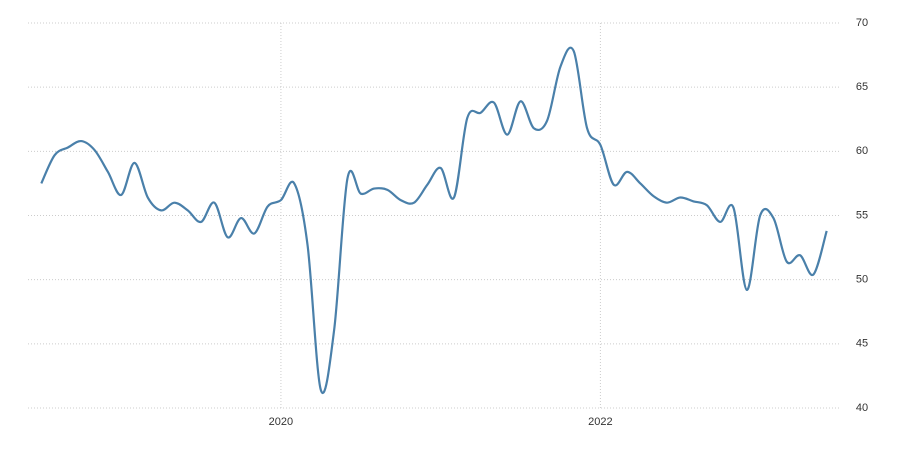  What do you see at coordinates (862, 215) in the screenshot?
I see `y-tick-label: 55` at bounding box center [862, 215].